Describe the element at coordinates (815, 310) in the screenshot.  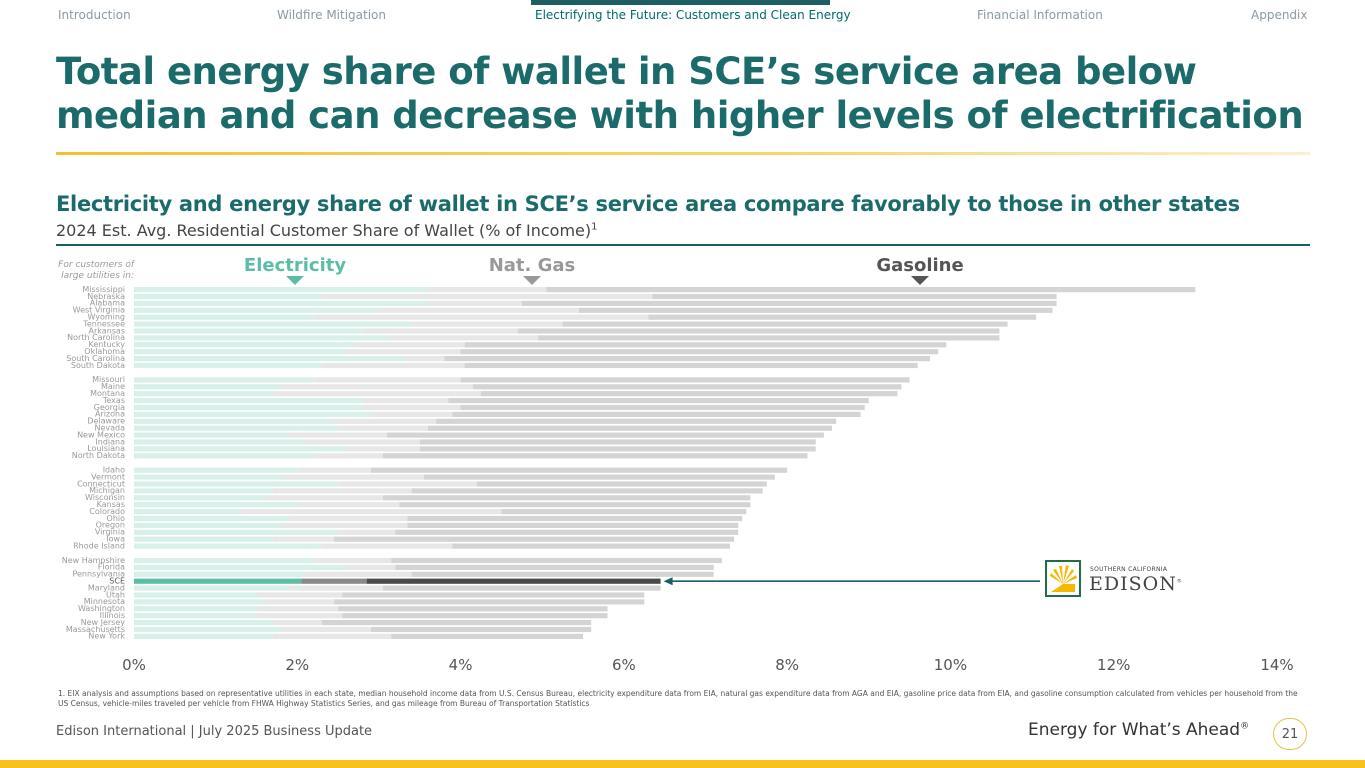
I see `bar-west-virginia-gasoline` at that location.